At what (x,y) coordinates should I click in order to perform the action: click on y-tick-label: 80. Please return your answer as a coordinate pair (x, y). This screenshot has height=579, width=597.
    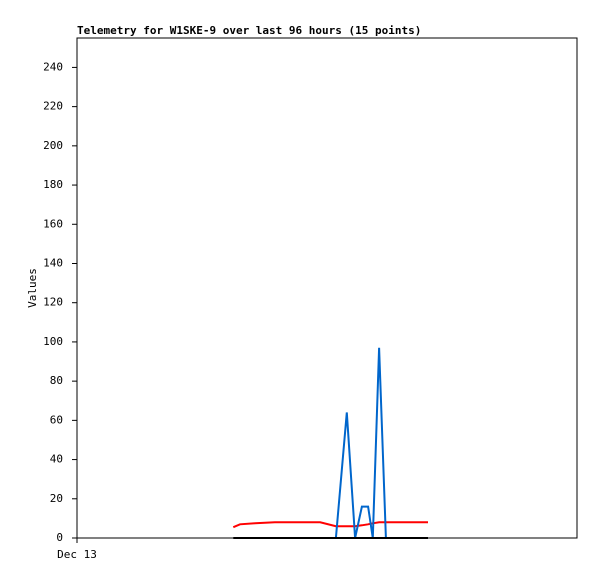
    Looking at the image, I should click on (56, 380).